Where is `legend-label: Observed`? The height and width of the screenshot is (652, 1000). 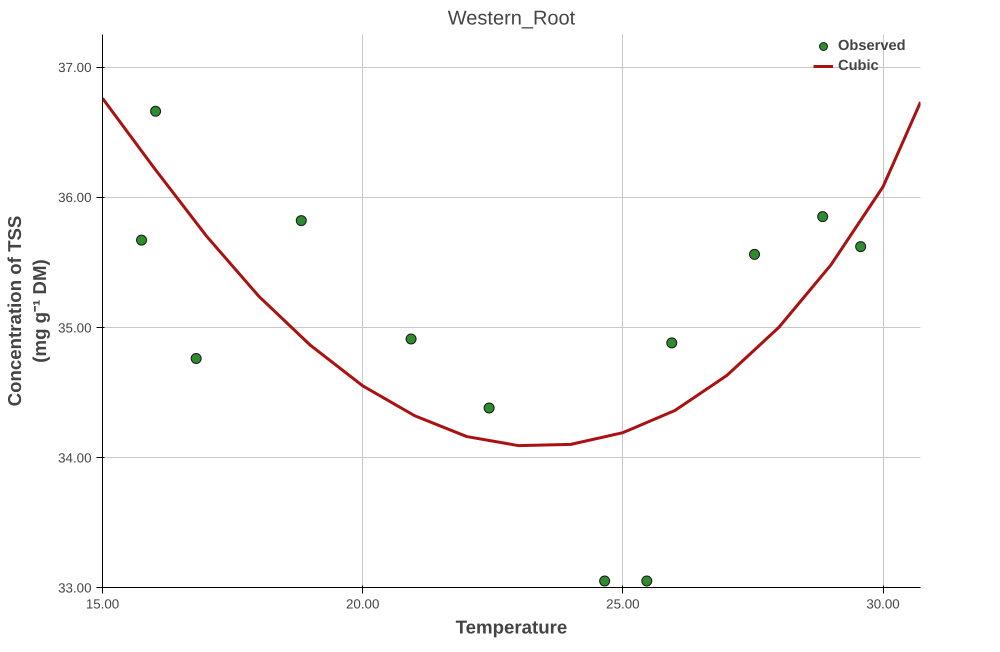 legend-label: Observed is located at coordinates (872, 46).